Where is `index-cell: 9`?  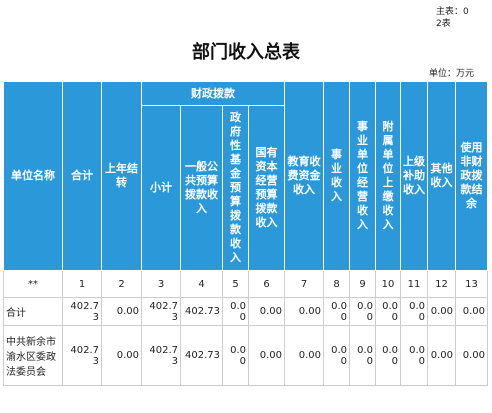 index-cell: 9 is located at coordinates (362, 284).